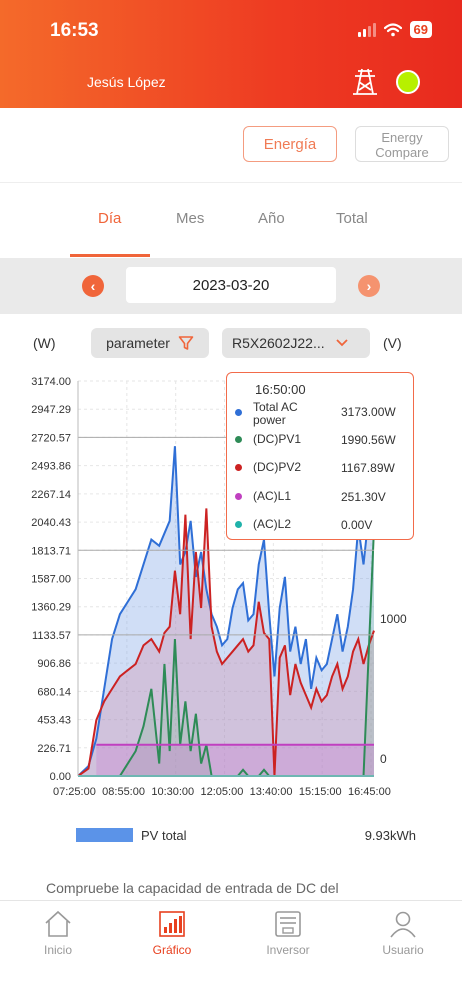 The height and width of the screenshot is (1000, 462). I want to click on x-tick-label: 16:45:00, so click(369, 792).